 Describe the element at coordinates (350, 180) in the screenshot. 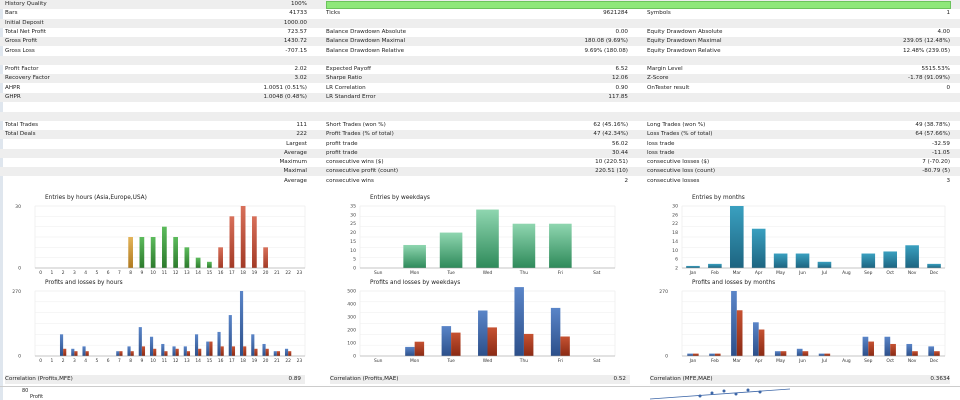

I see `stats-label: consecutive wins` at that location.